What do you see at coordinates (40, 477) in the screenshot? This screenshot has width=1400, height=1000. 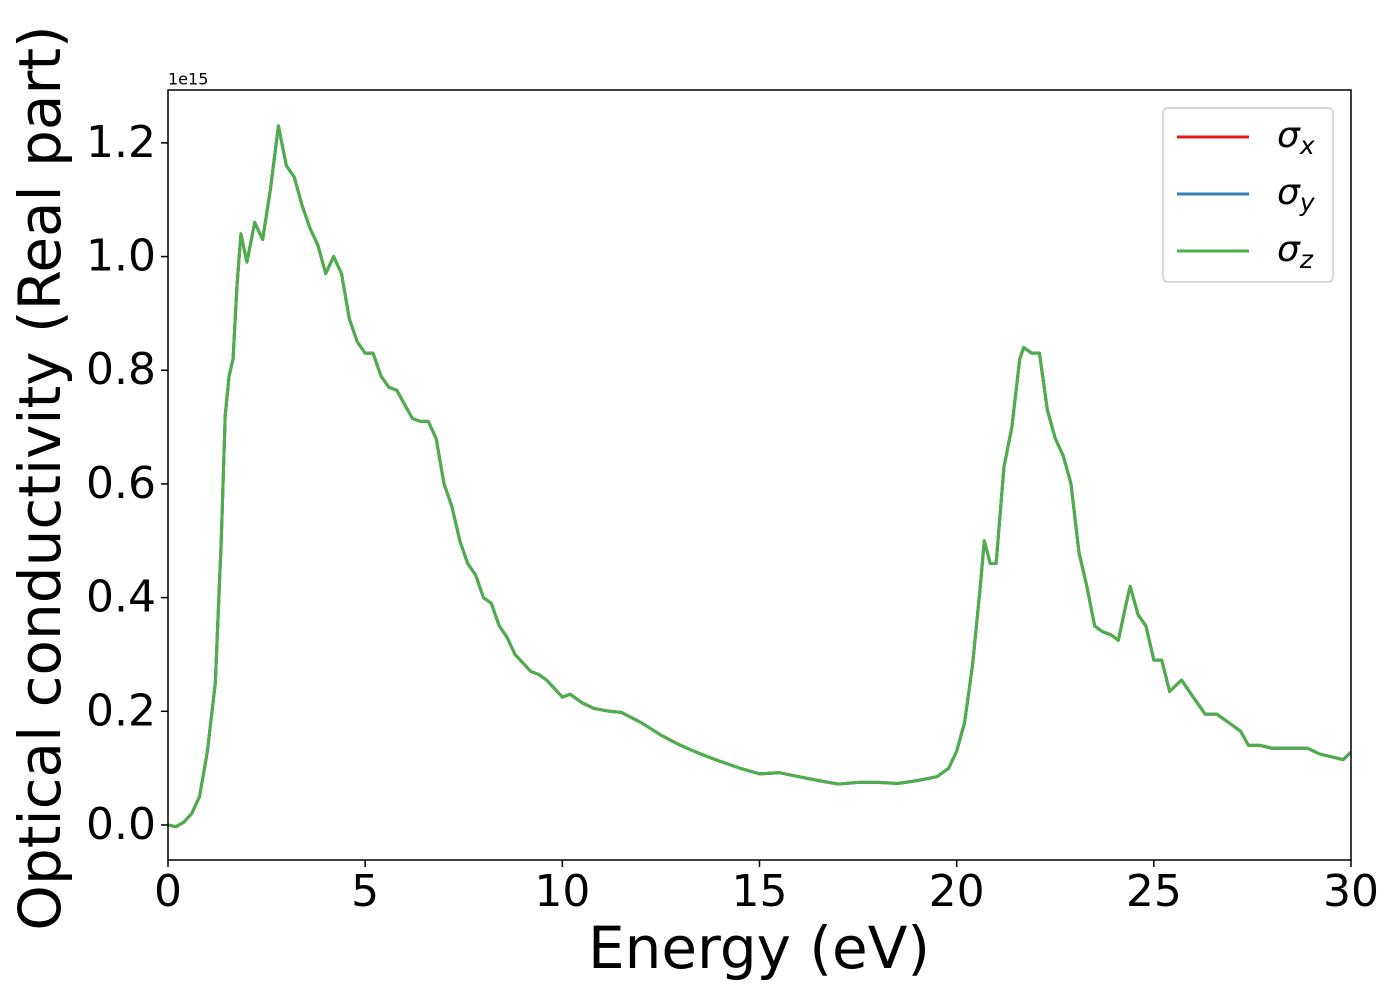 I see `y-axis-label: Optical conductivity (Real part)` at bounding box center [40, 477].